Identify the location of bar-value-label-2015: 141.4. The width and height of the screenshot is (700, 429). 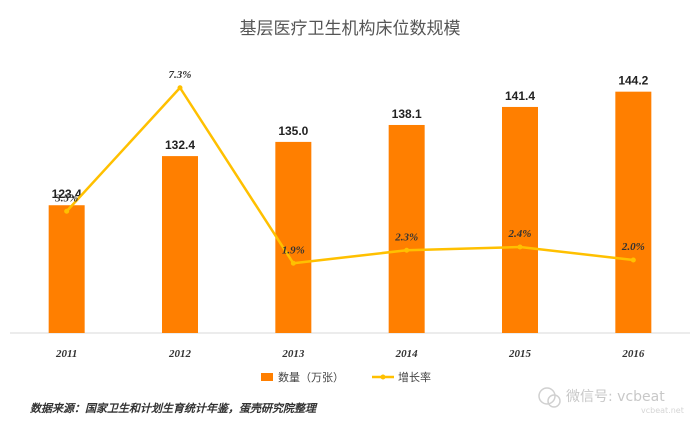
(520, 96).